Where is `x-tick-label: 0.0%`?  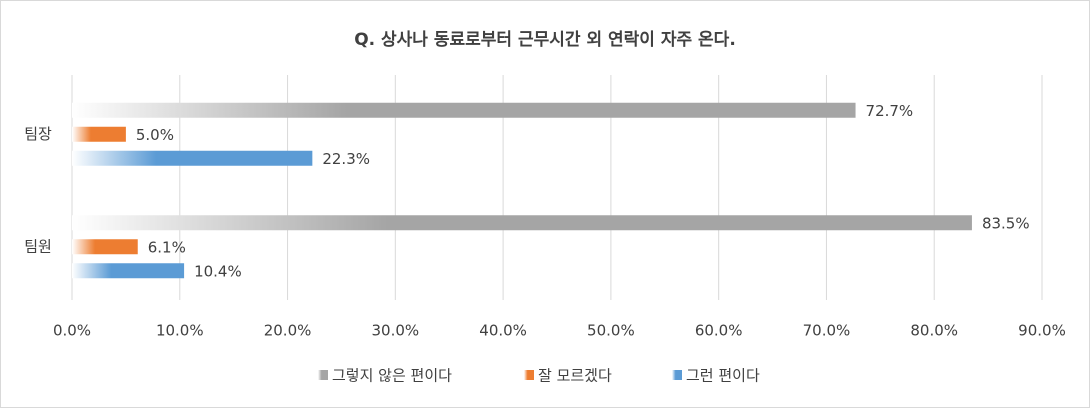
x-tick-label: 0.0% is located at coordinates (72, 331).